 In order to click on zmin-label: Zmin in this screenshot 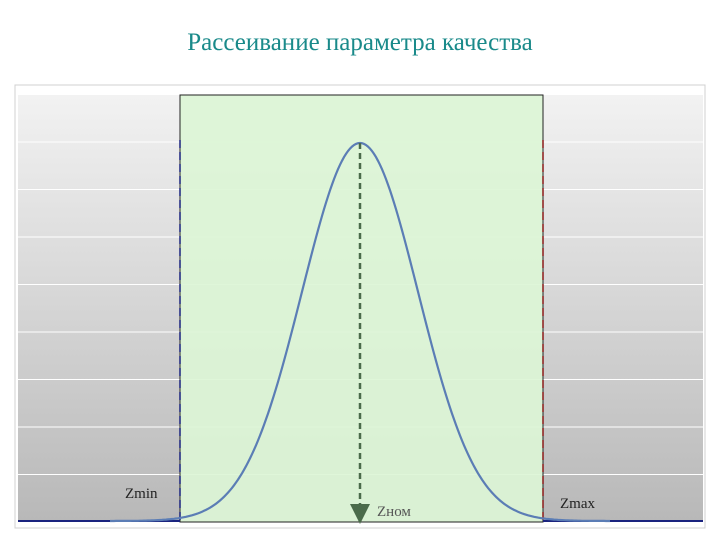, I will do `click(141, 494)`.